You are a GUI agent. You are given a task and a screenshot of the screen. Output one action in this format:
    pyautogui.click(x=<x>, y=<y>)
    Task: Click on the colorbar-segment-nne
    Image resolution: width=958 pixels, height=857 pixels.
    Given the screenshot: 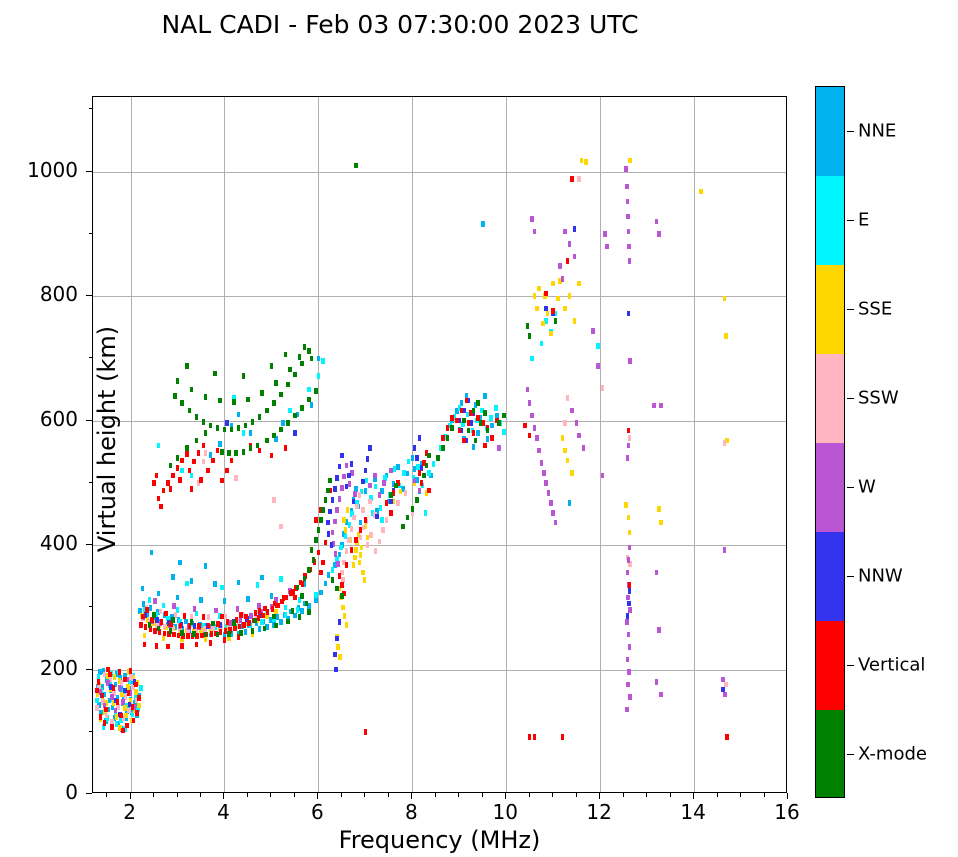 What is the action you would take?
    pyautogui.click(x=830, y=131)
    